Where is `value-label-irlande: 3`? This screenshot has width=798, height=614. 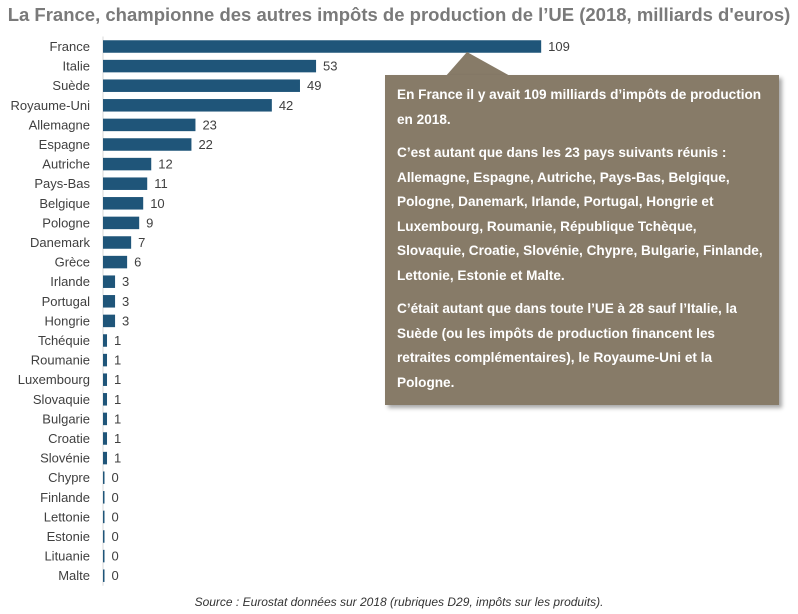 value-label-irlande: 3 is located at coordinates (125, 281).